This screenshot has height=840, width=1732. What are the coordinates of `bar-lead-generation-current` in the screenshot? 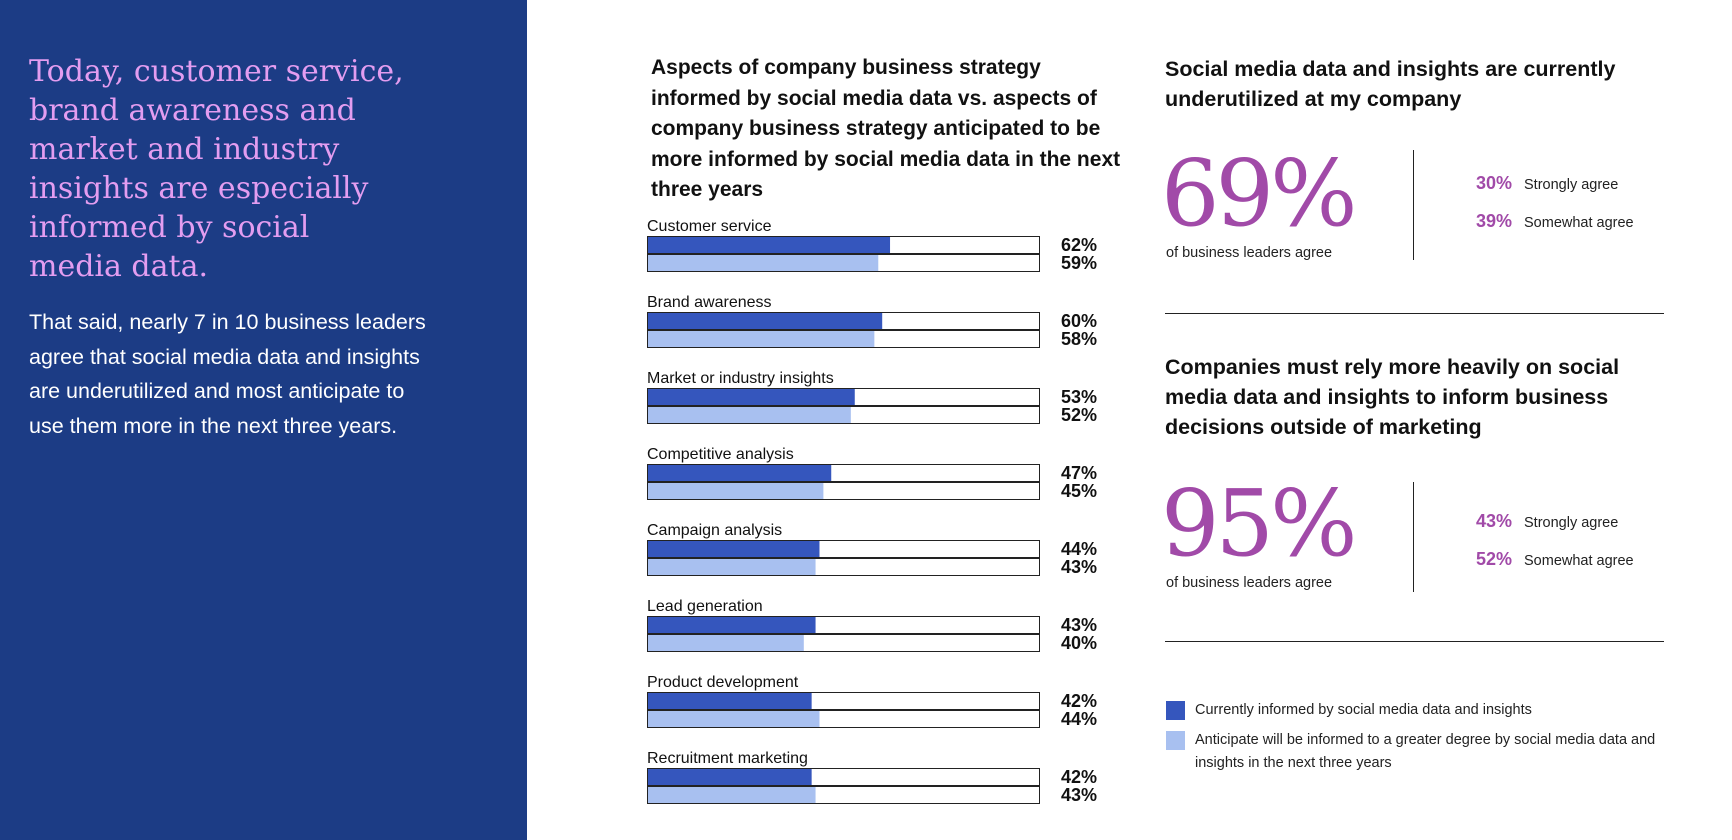 It's located at (732, 625).